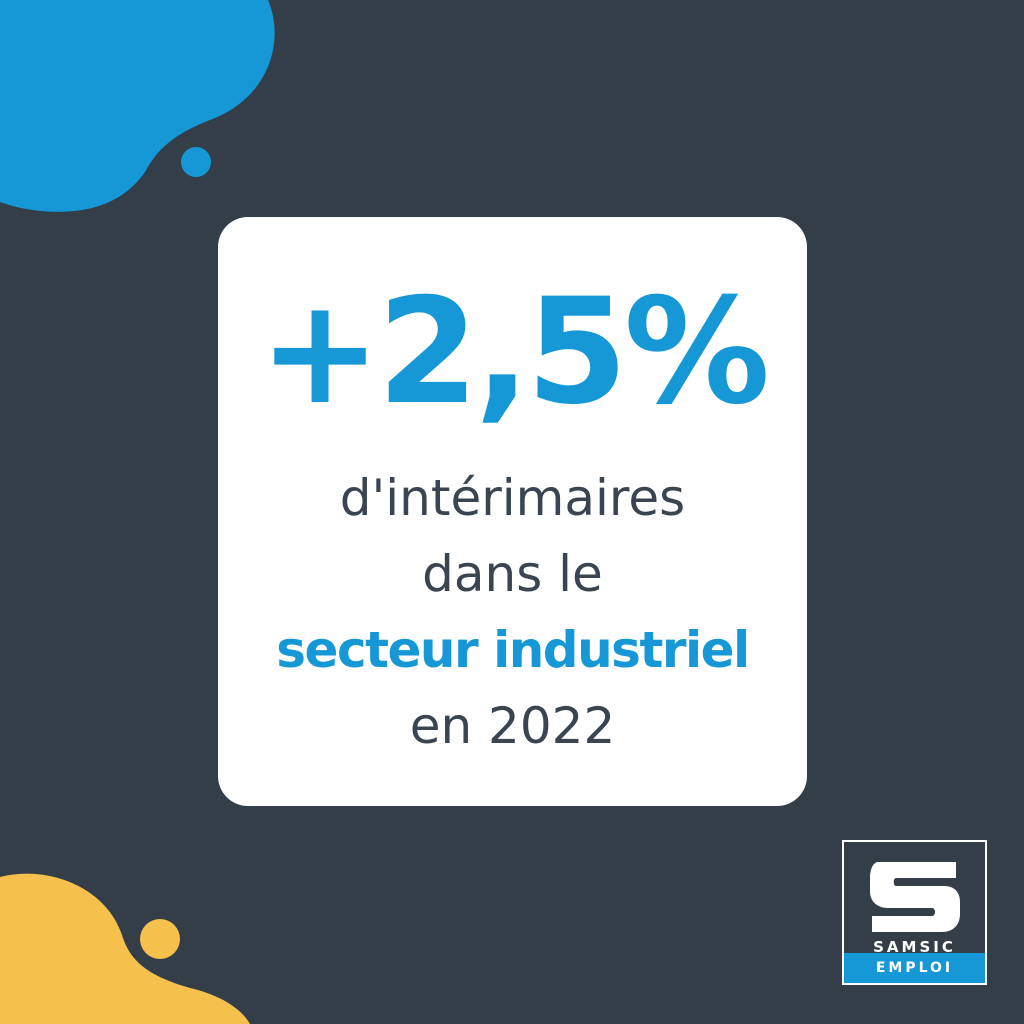 The height and width of the screenshot is (1024, 1024). Describe the element at coordinates (512, 498) in the screenshot. I see `caption-line-1: d'intérimaires` at that location.